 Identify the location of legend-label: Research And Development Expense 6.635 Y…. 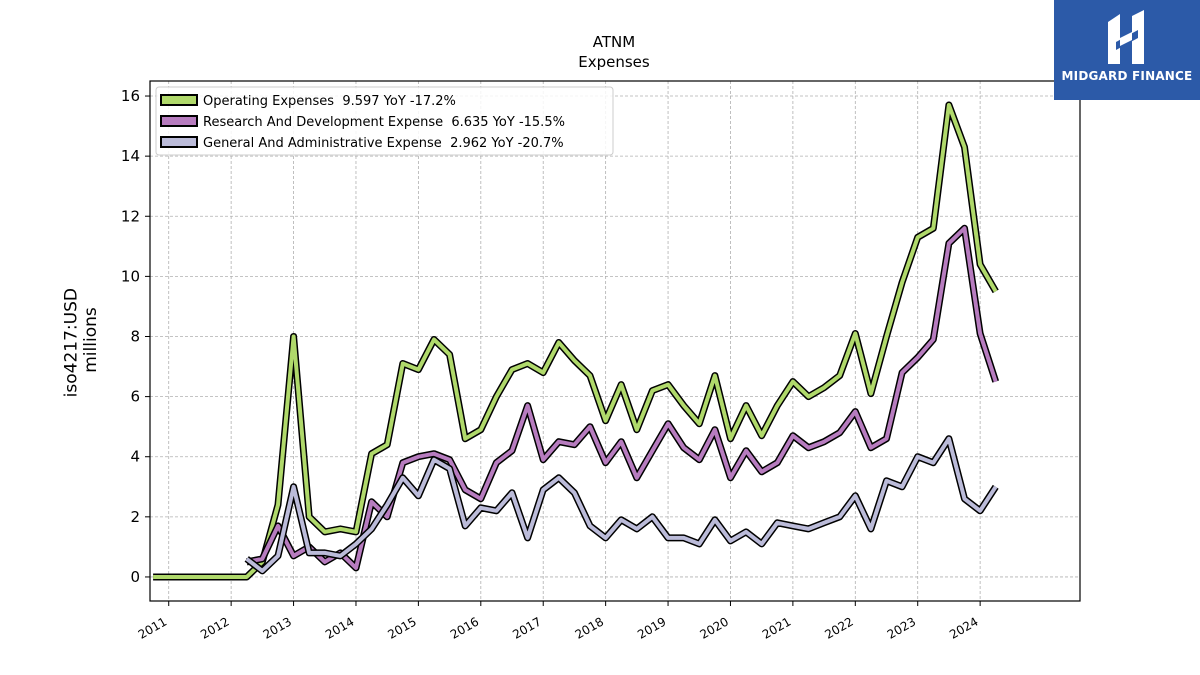
(384, 122).